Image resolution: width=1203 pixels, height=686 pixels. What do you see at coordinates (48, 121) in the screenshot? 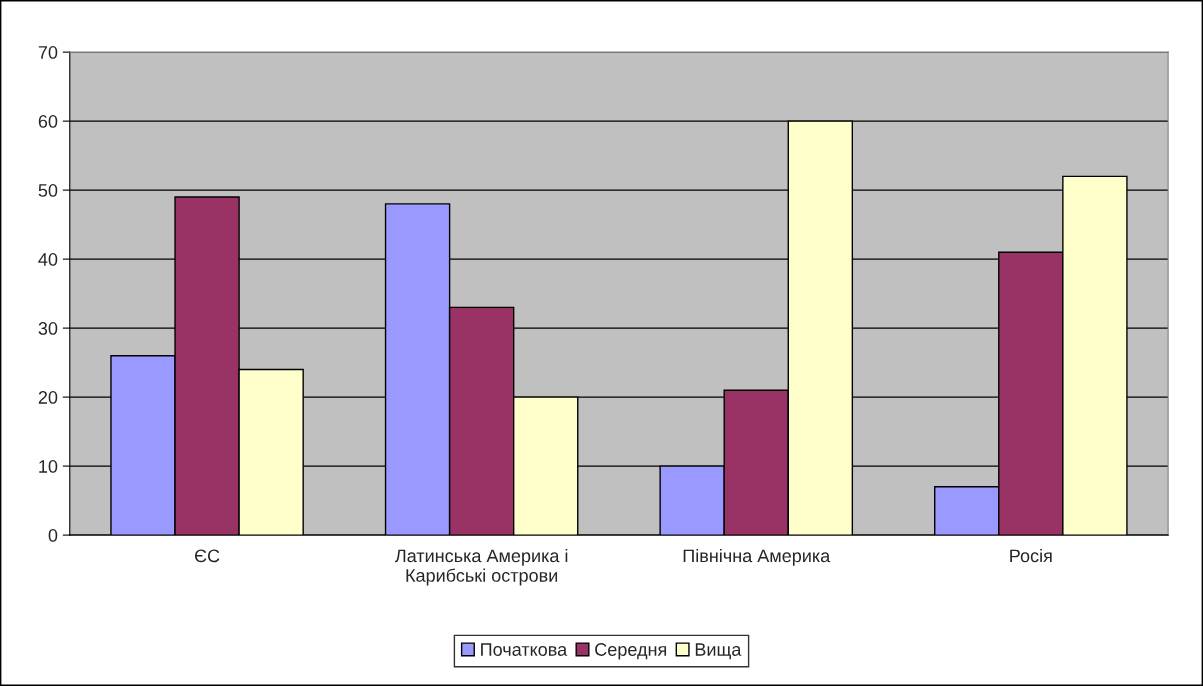
I see `y-tick-label: 60` at bounding box center [48, 121].